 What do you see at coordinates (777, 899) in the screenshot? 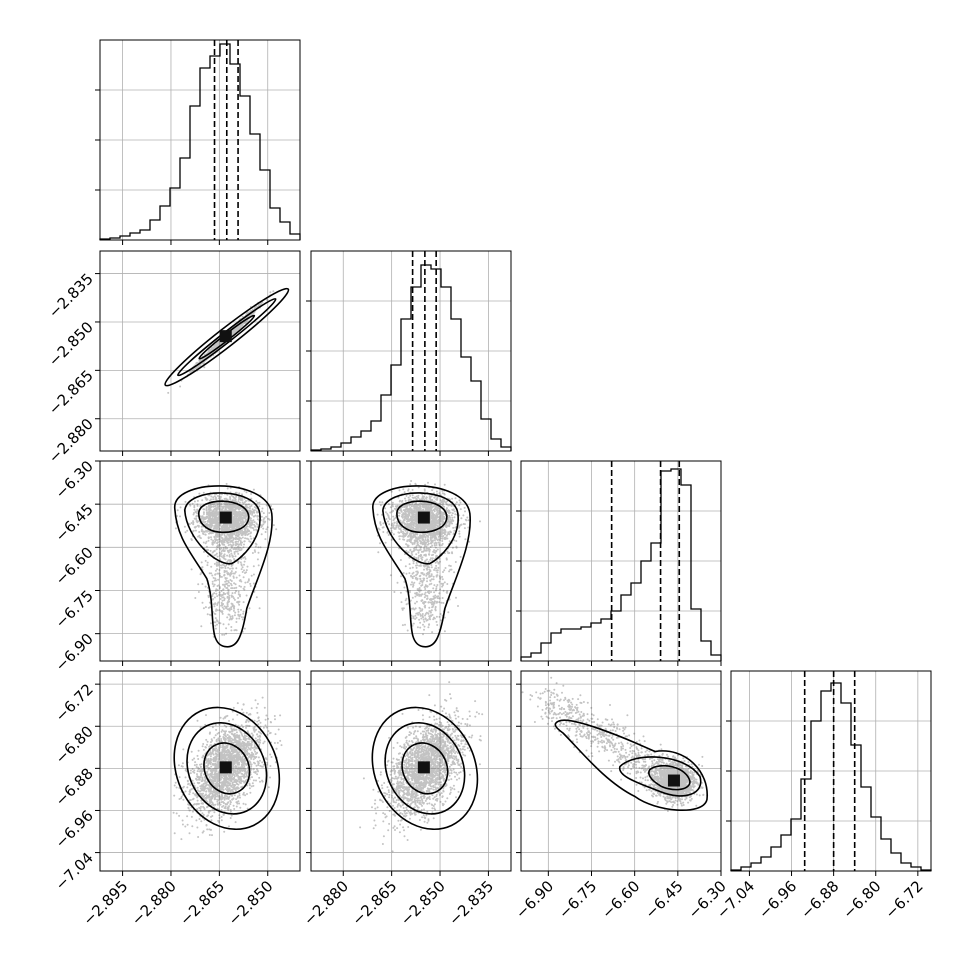
I see `tick-label-x: −6.96` at bounding box center [777, 899].